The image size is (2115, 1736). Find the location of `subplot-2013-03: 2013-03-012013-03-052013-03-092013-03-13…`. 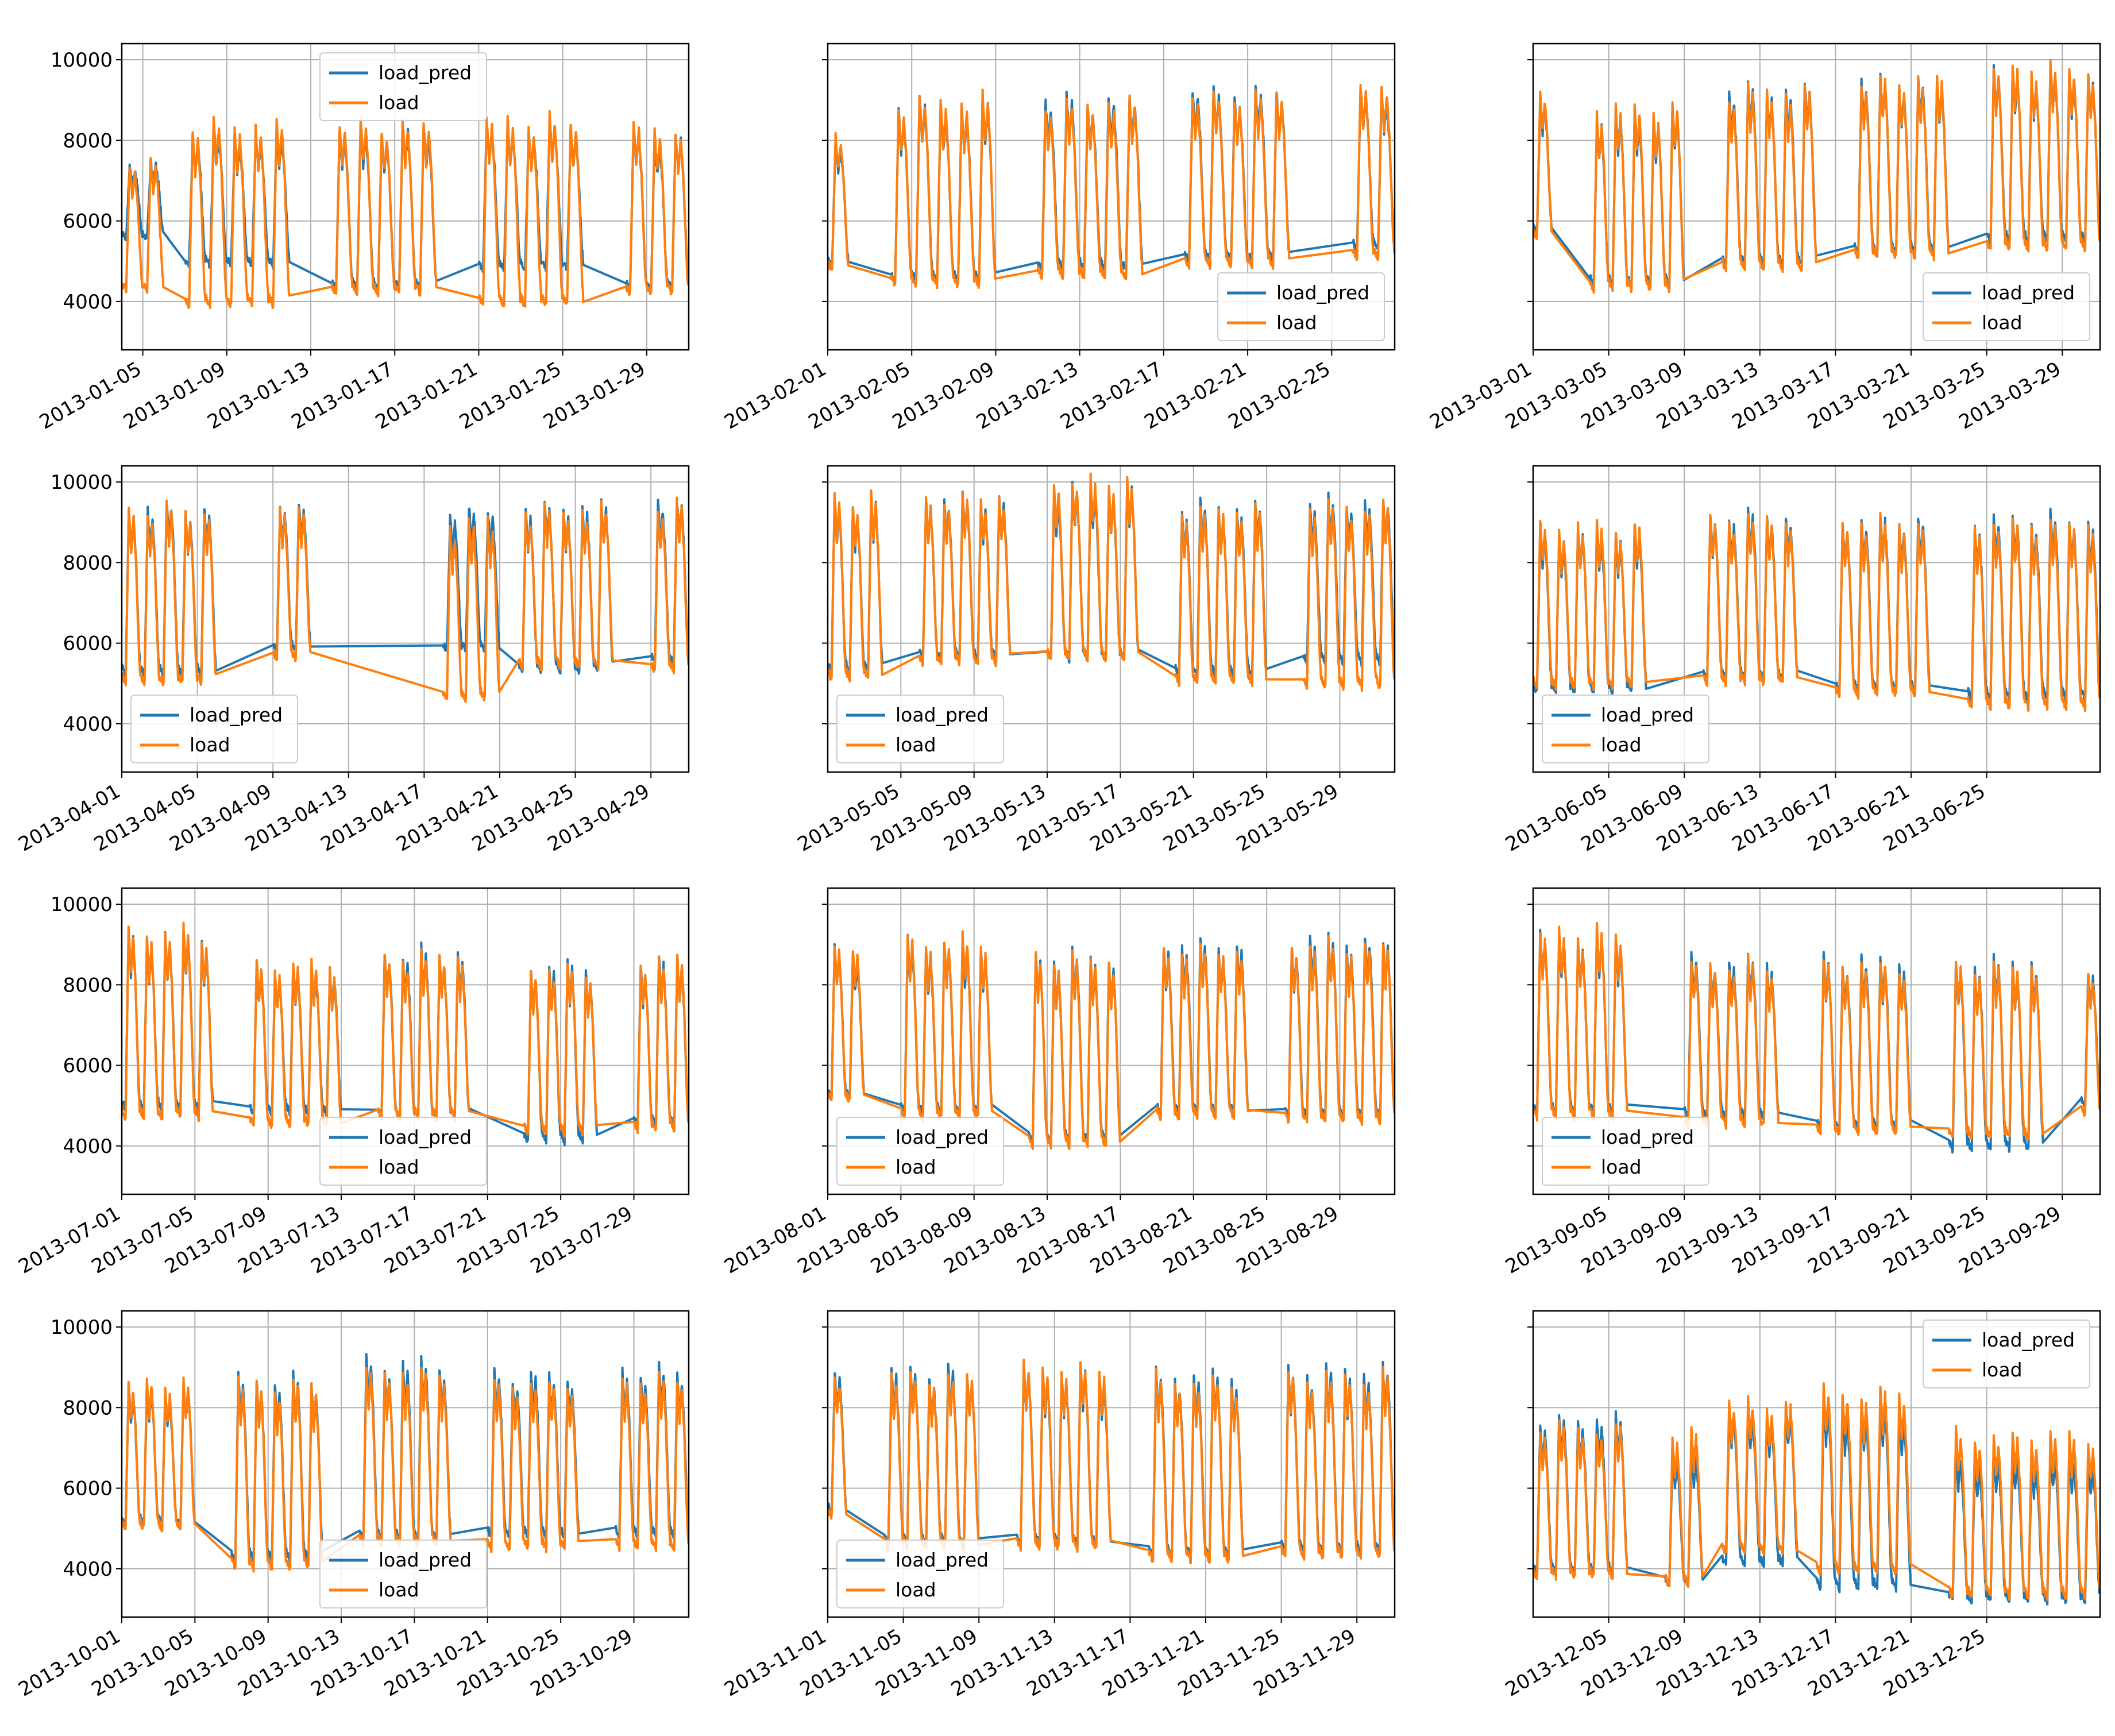

subplot-2013-03: 2013-03-012013-03-052013-03-092013-03-13… is located at coordinates (1764, 239).